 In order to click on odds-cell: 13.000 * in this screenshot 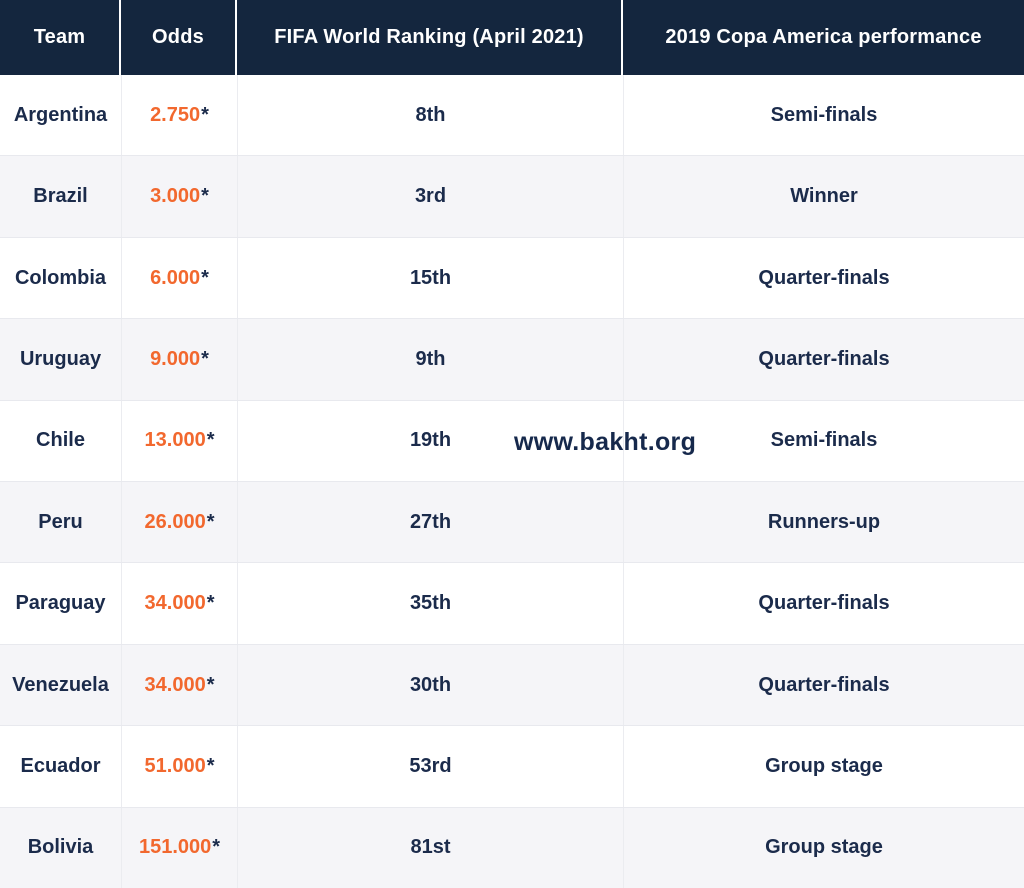, I will do `click(179, 441)`.